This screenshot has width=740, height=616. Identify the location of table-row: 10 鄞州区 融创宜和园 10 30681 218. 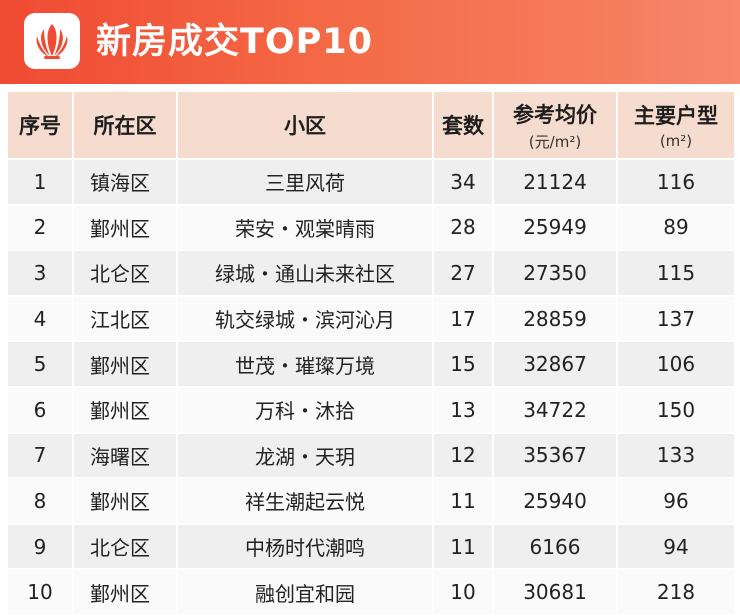
(371, 592).